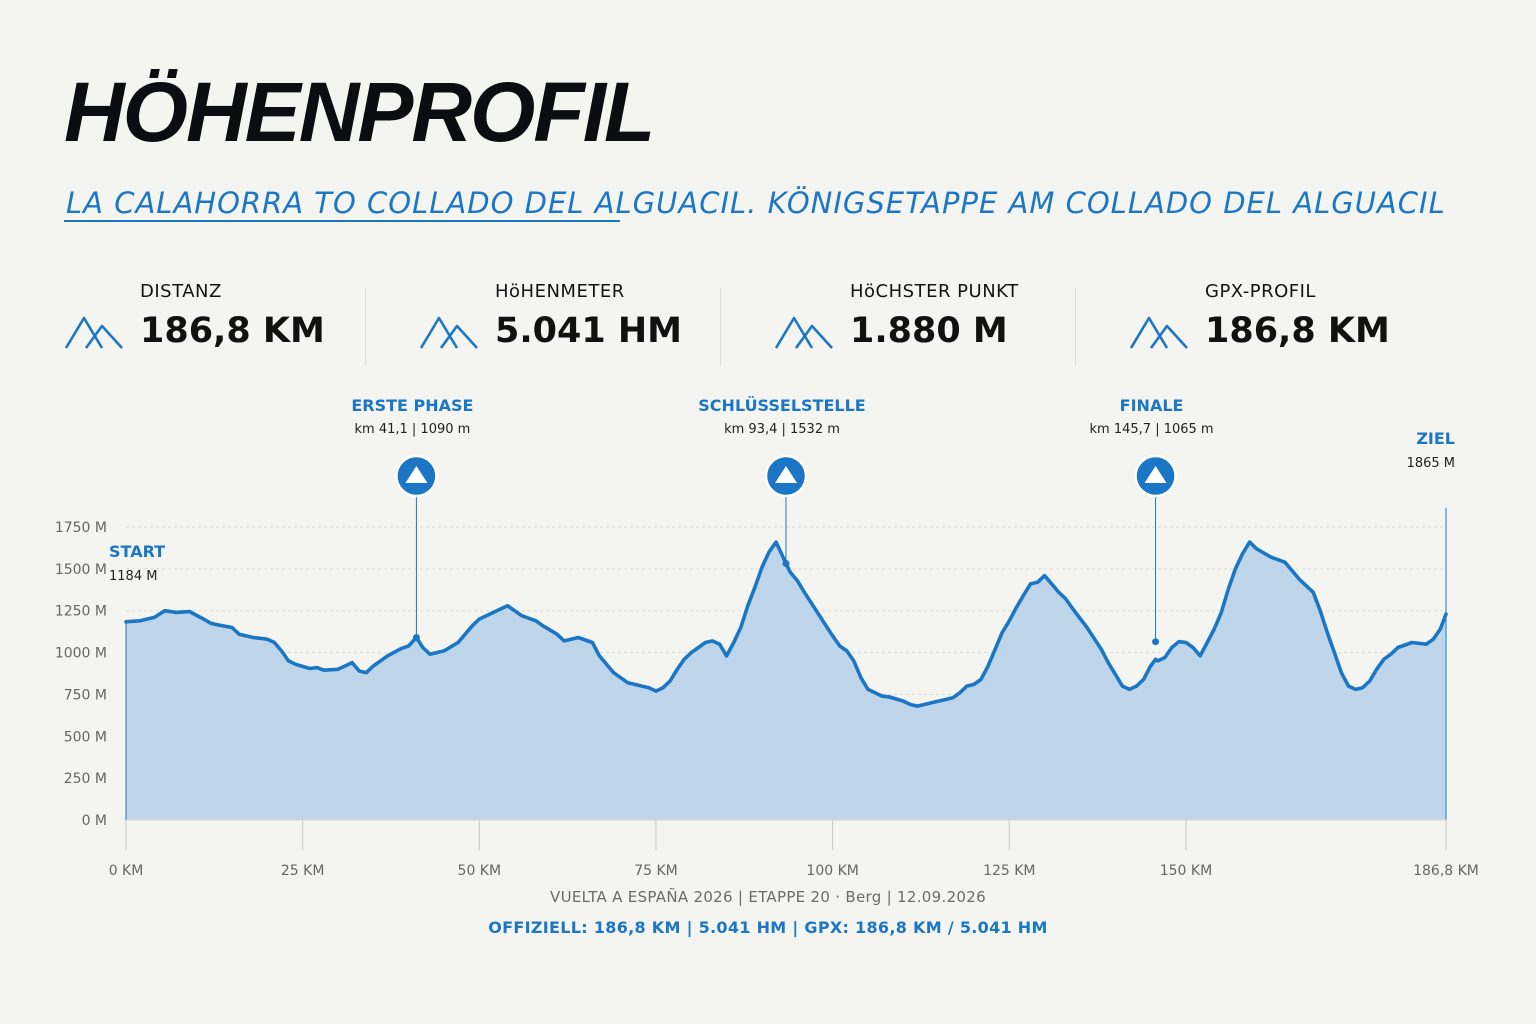  What do you see at coordinates (94, 821) in the screenshot?
I see `y-tick-label: 0 M` at bounding box center [94, 821].